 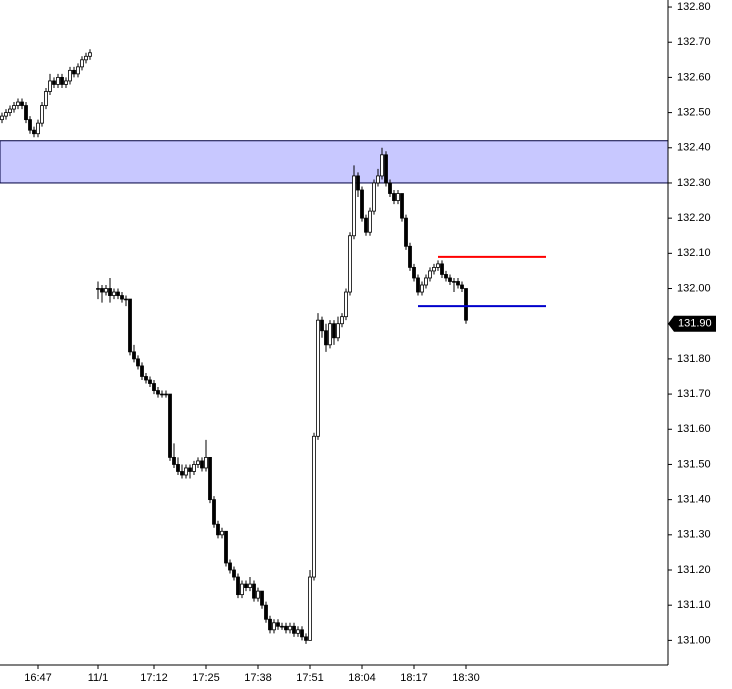 I want to click on y-tick-label: 132.10, so click(x=694, y=253).